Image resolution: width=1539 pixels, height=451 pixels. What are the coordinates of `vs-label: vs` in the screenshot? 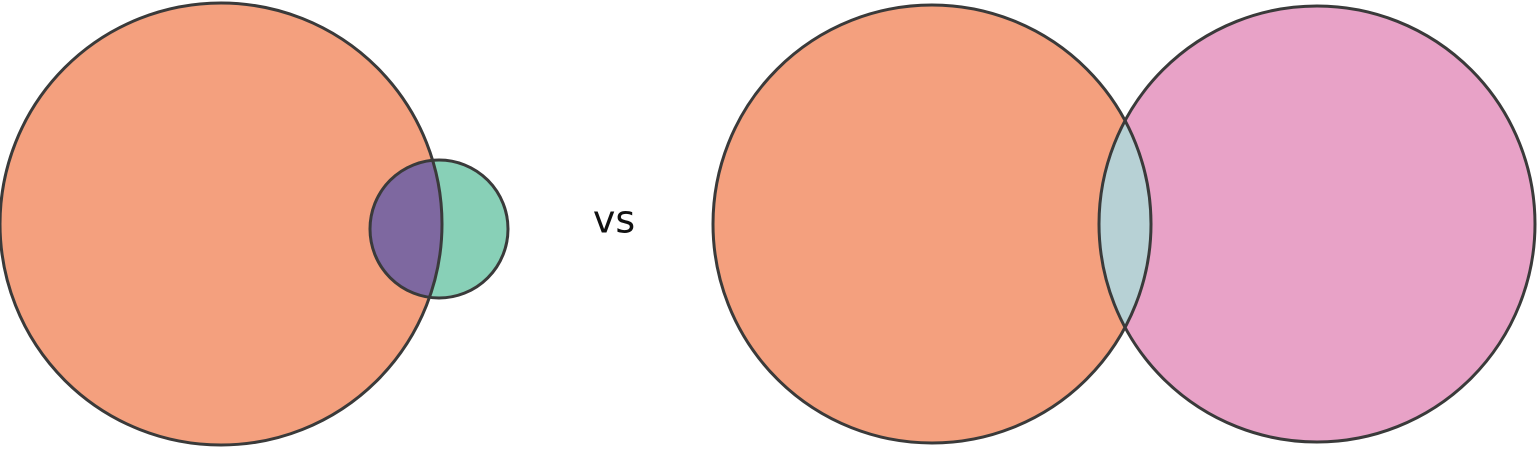 It's located at (614, 220).